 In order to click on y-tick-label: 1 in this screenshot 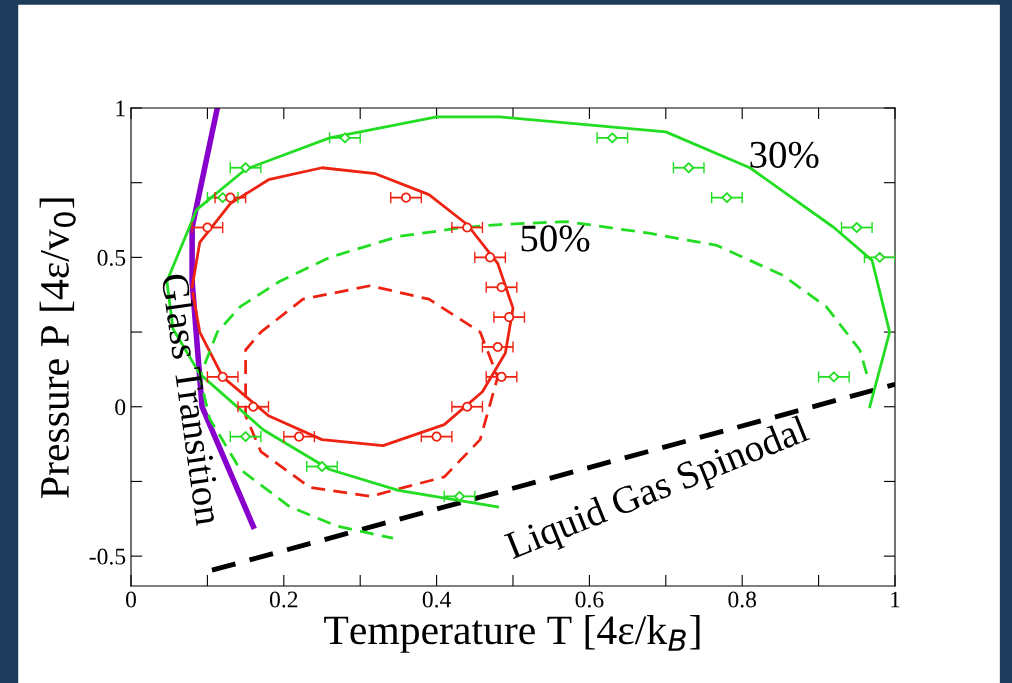, I will do `click(120, 108)`.